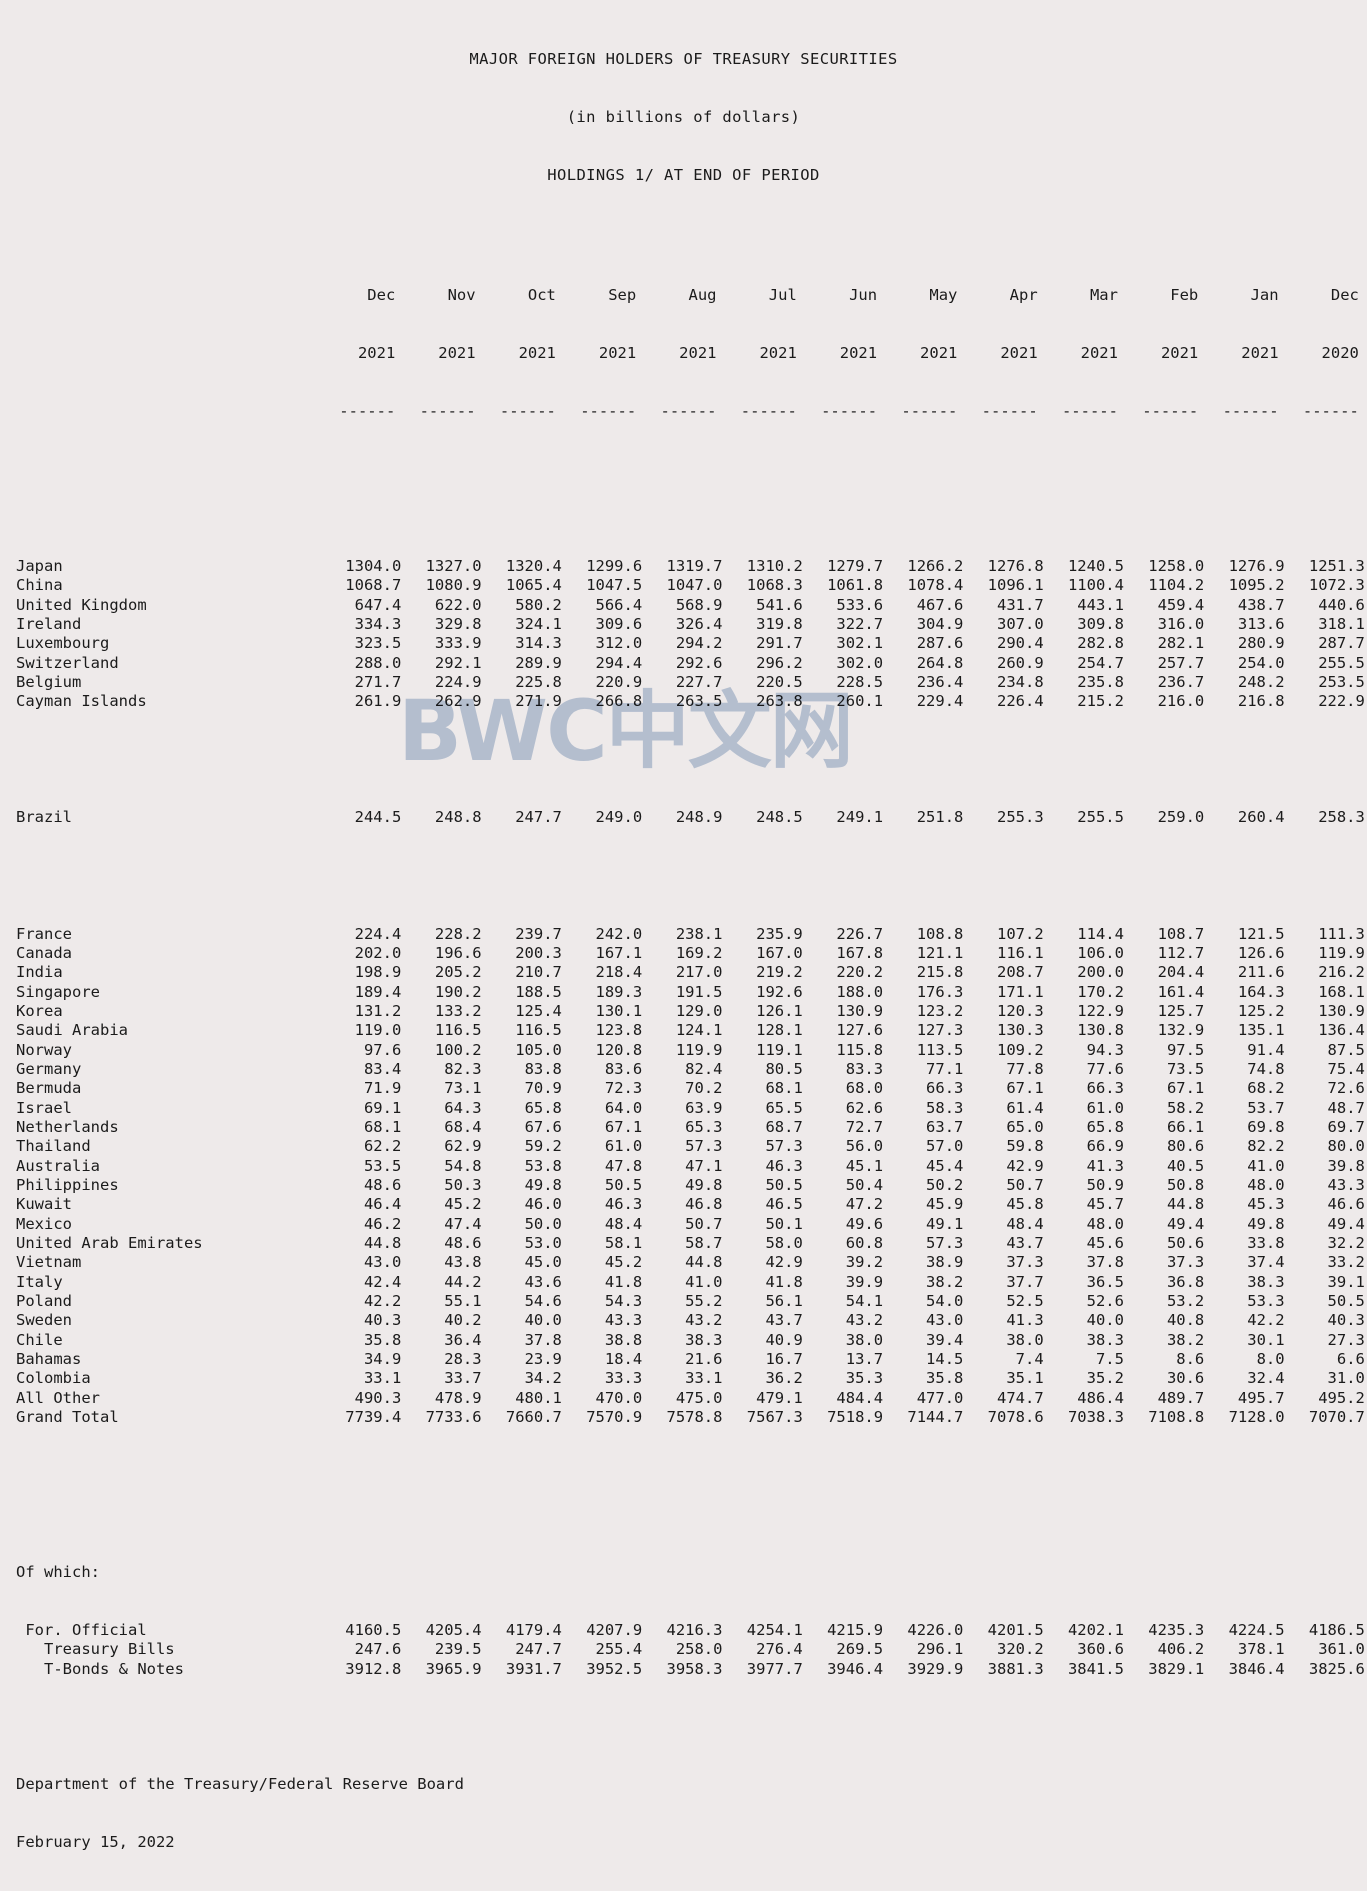 The height and width of the screenshot is (1891, 1367). What do you see at coordinates (704, 1146) in the screenshot?
I see `table-cell: 57.3` at bounding box center [704, 1146].